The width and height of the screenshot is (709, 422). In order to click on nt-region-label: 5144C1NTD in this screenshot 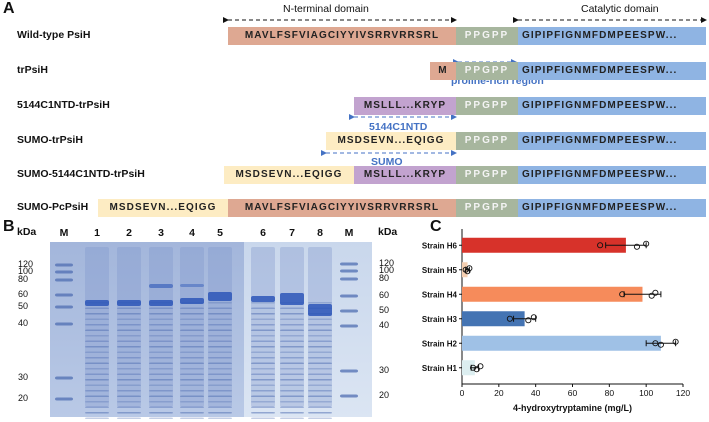, I will do `click(398, 127)`.